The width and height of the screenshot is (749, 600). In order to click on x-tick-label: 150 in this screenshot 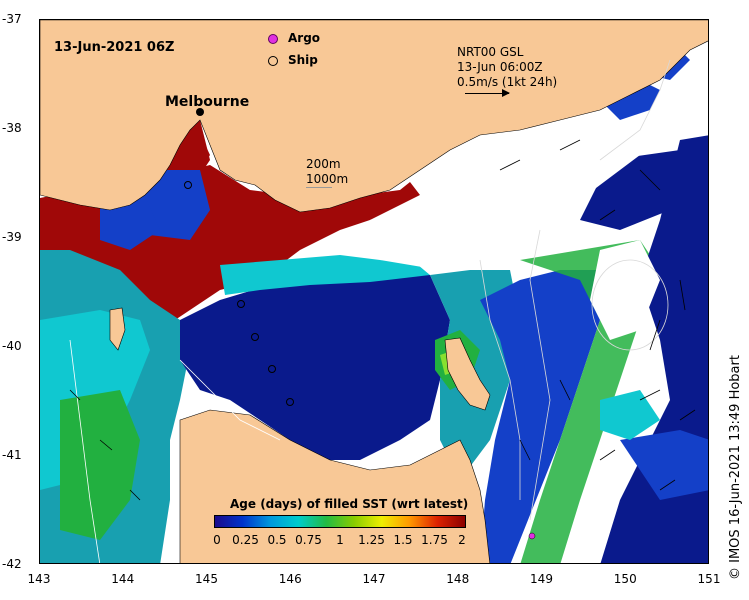, I will do `click(625, 579)`.